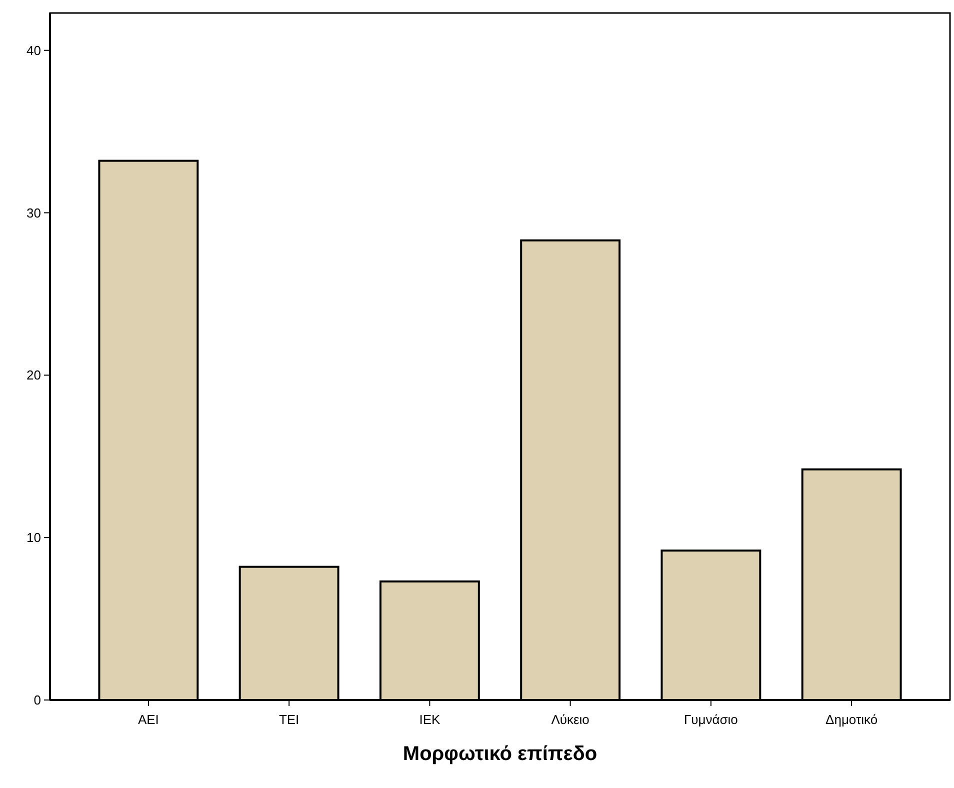  I want to click on y-tick-label: 0, so click(37, 700).